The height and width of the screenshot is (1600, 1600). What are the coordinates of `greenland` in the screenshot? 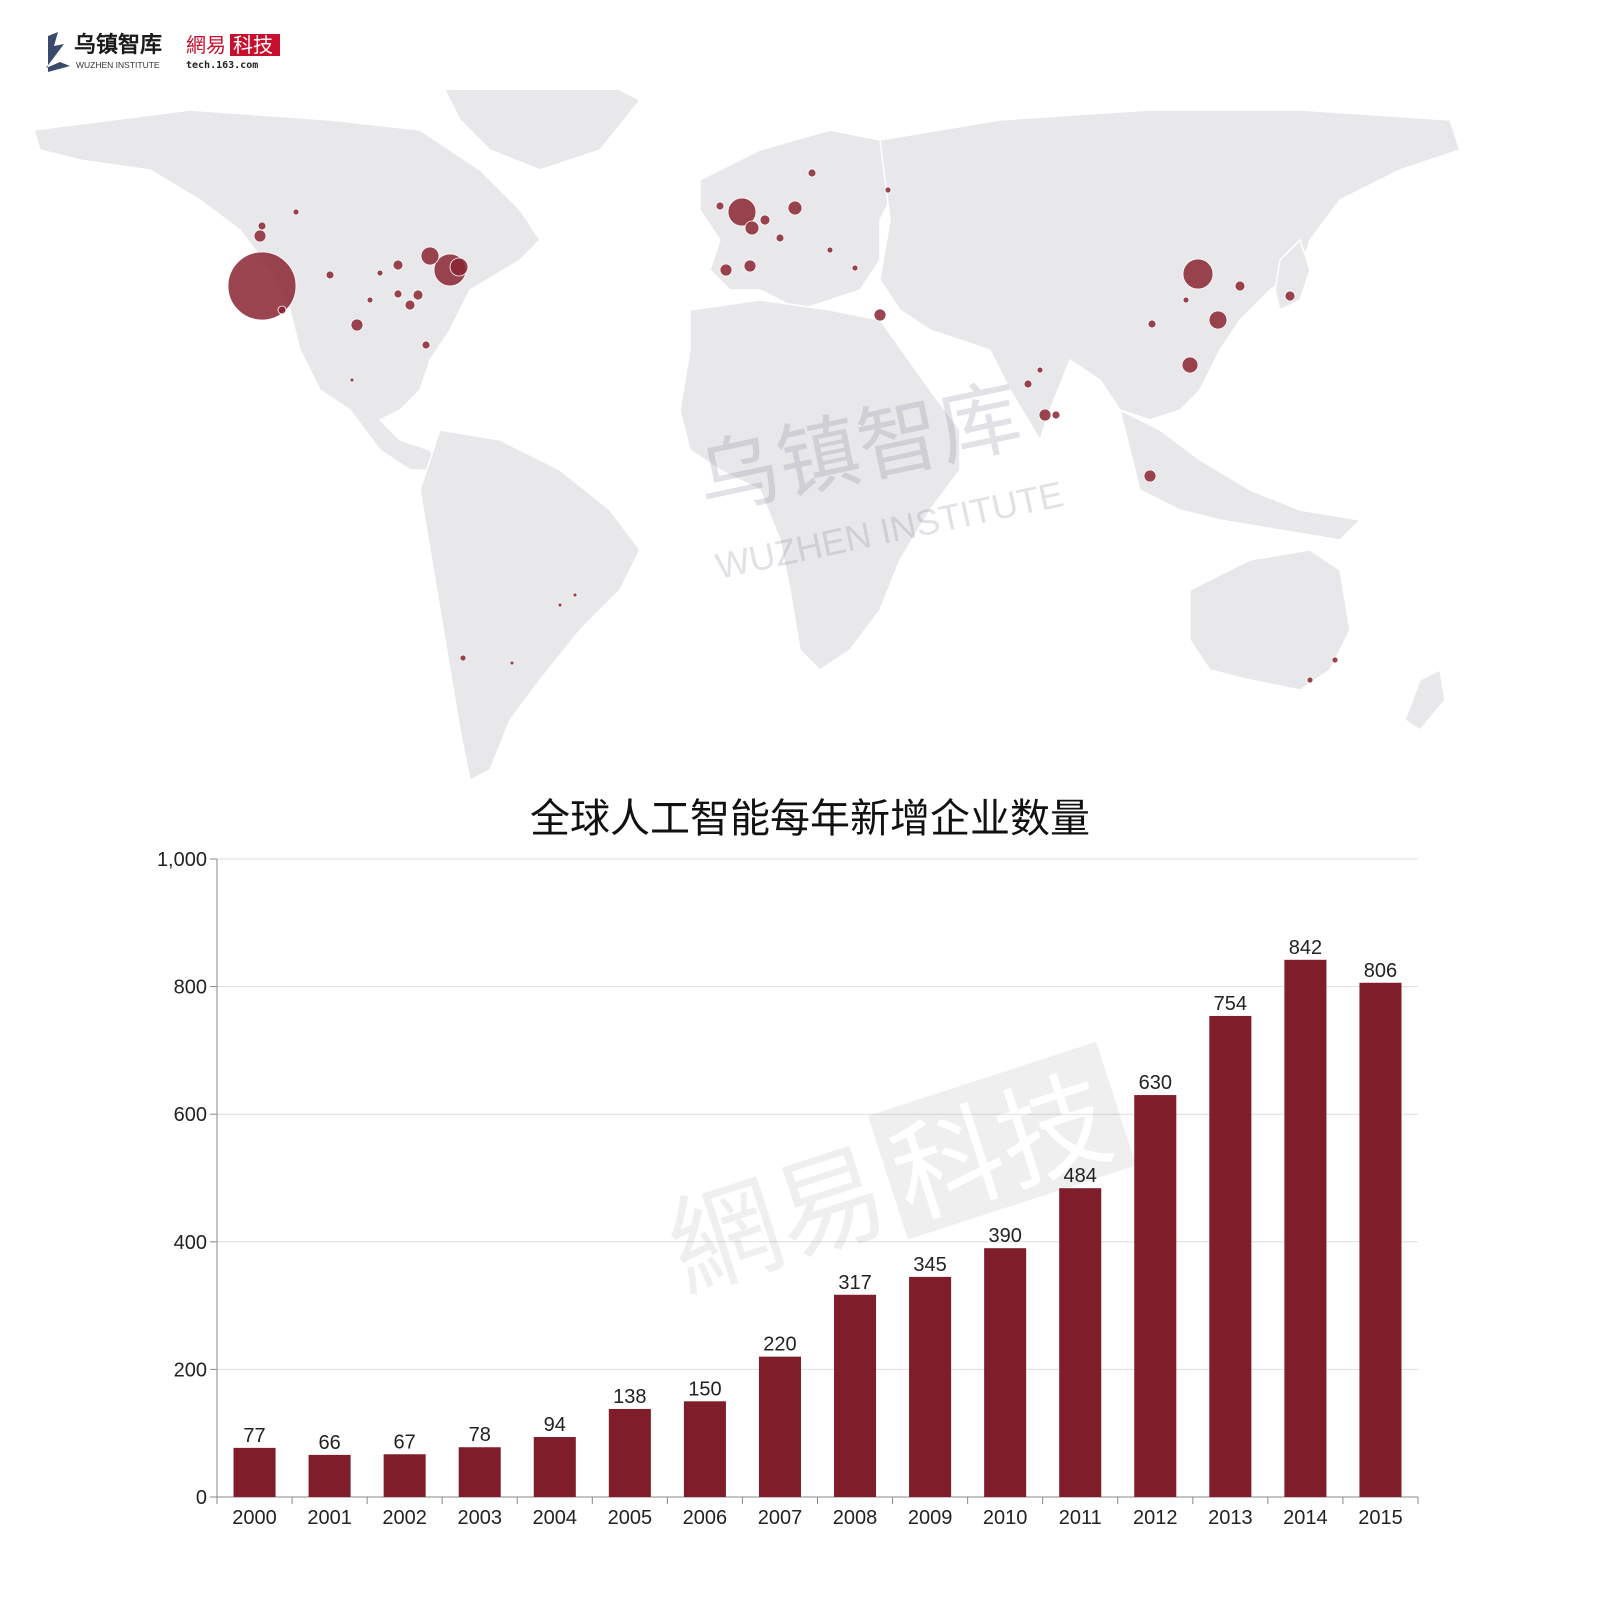 It's located at (543, 130).